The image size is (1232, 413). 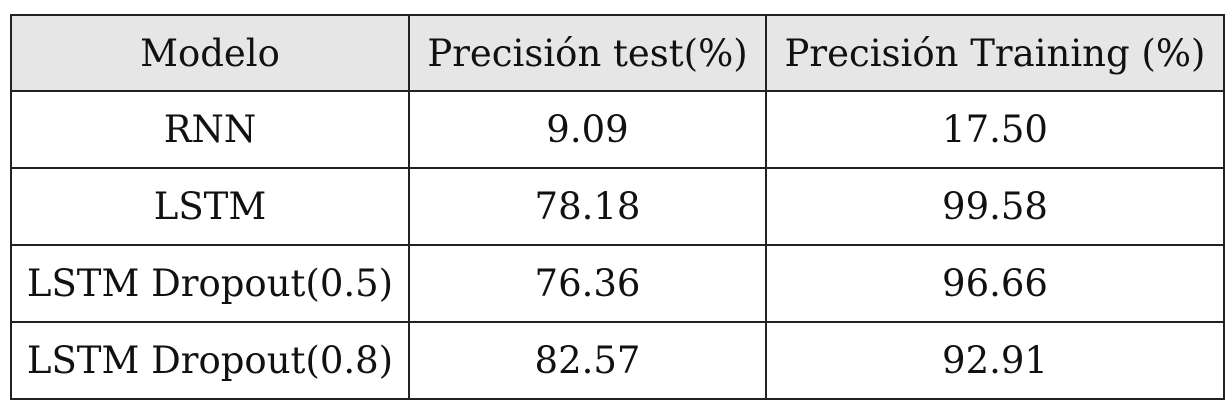 What do you see at coordinates (587, 206) in the screenshot?
I see `cell-test-precision: 78.18` at bounding box center [587, 206].